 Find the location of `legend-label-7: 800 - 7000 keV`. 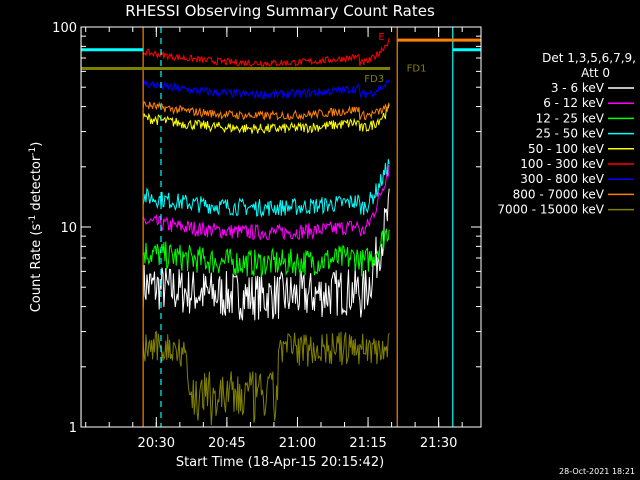

legend-label-7: 800 - 7000 keV is located at coordinates (559, 194).